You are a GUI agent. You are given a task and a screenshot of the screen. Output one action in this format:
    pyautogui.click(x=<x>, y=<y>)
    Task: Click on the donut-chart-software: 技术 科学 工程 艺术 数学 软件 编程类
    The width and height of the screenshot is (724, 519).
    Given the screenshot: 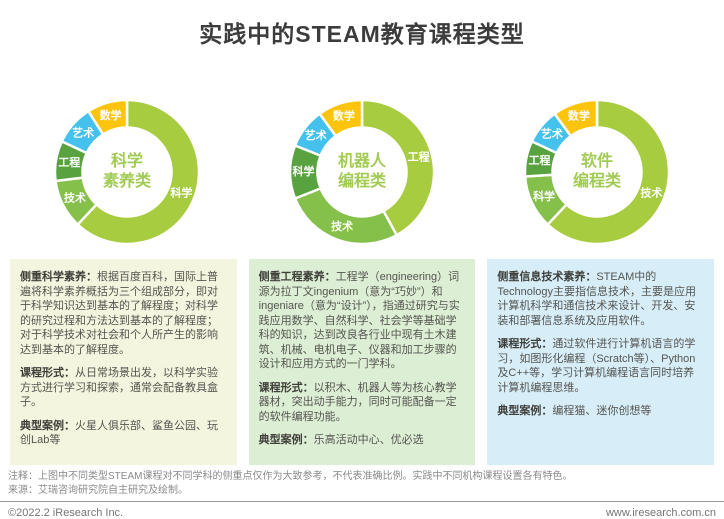 What is the action you would take?
    pyautogui.click(x=597, y=172)
    